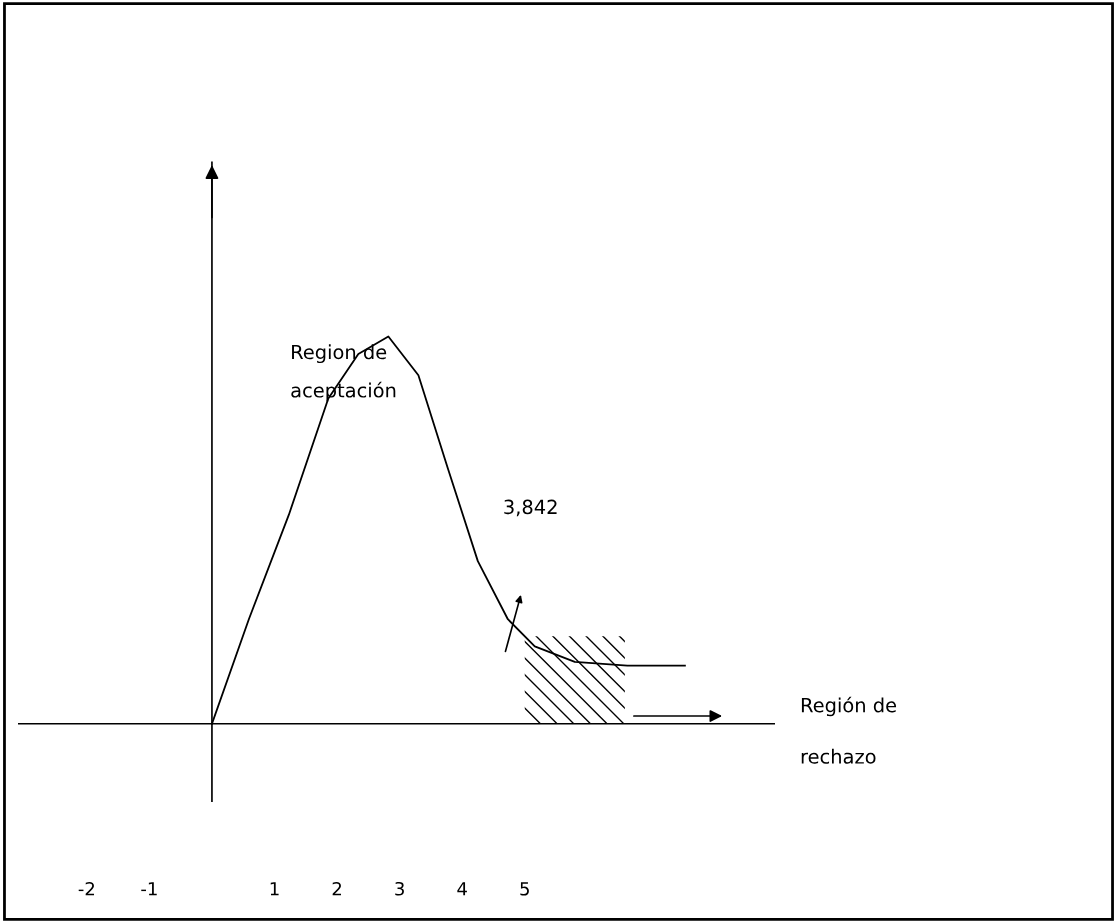 This screenshot has width=1117, height=923. What do you see at coordinates (149, 889) in the screenshot?
I see `x-tick-label: -1` at bounding box center [149, 889].